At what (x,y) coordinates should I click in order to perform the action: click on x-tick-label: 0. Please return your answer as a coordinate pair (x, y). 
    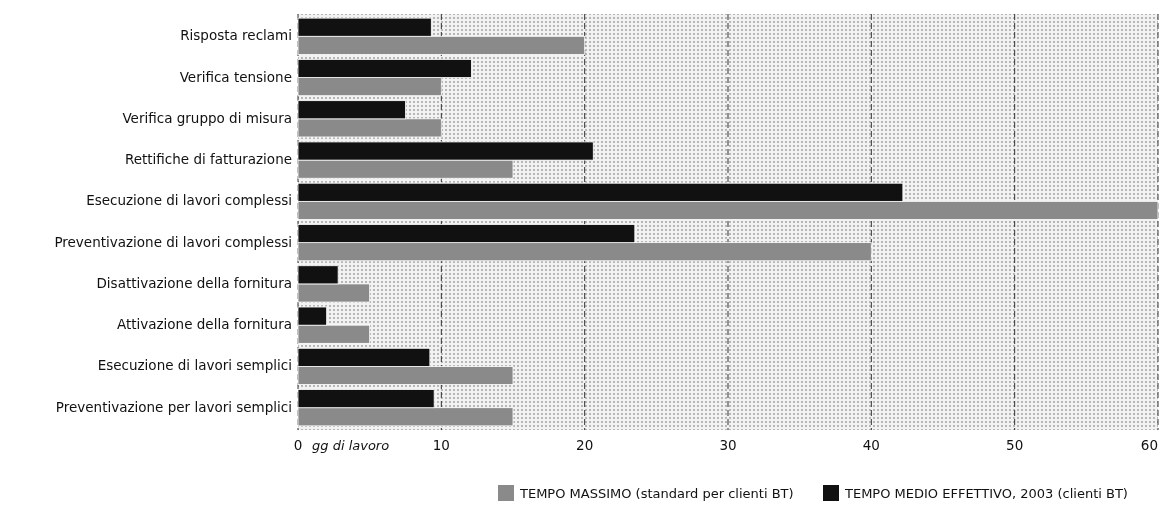
    Looking at the image, I should click on (298, 445).